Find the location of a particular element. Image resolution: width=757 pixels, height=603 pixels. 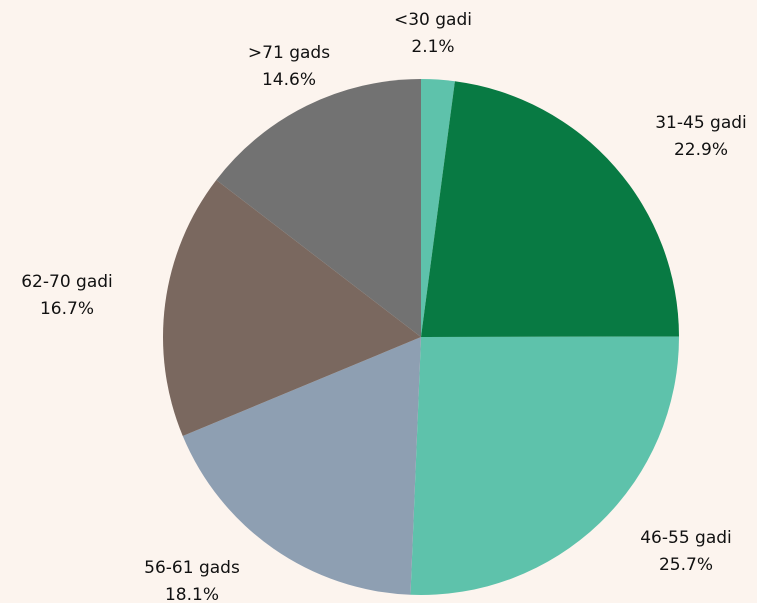

slice-value-label: 2.1% is located at coordinates (432, 47).